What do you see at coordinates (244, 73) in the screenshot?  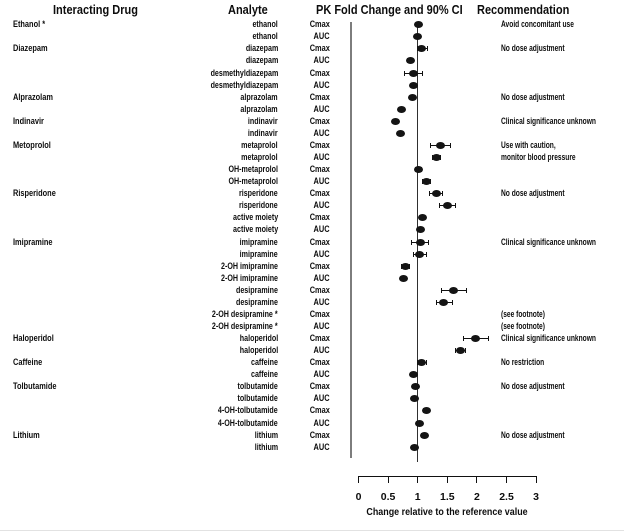 I see `analyte-label: desmethyldiazepam` at bounding box center [244, 73].